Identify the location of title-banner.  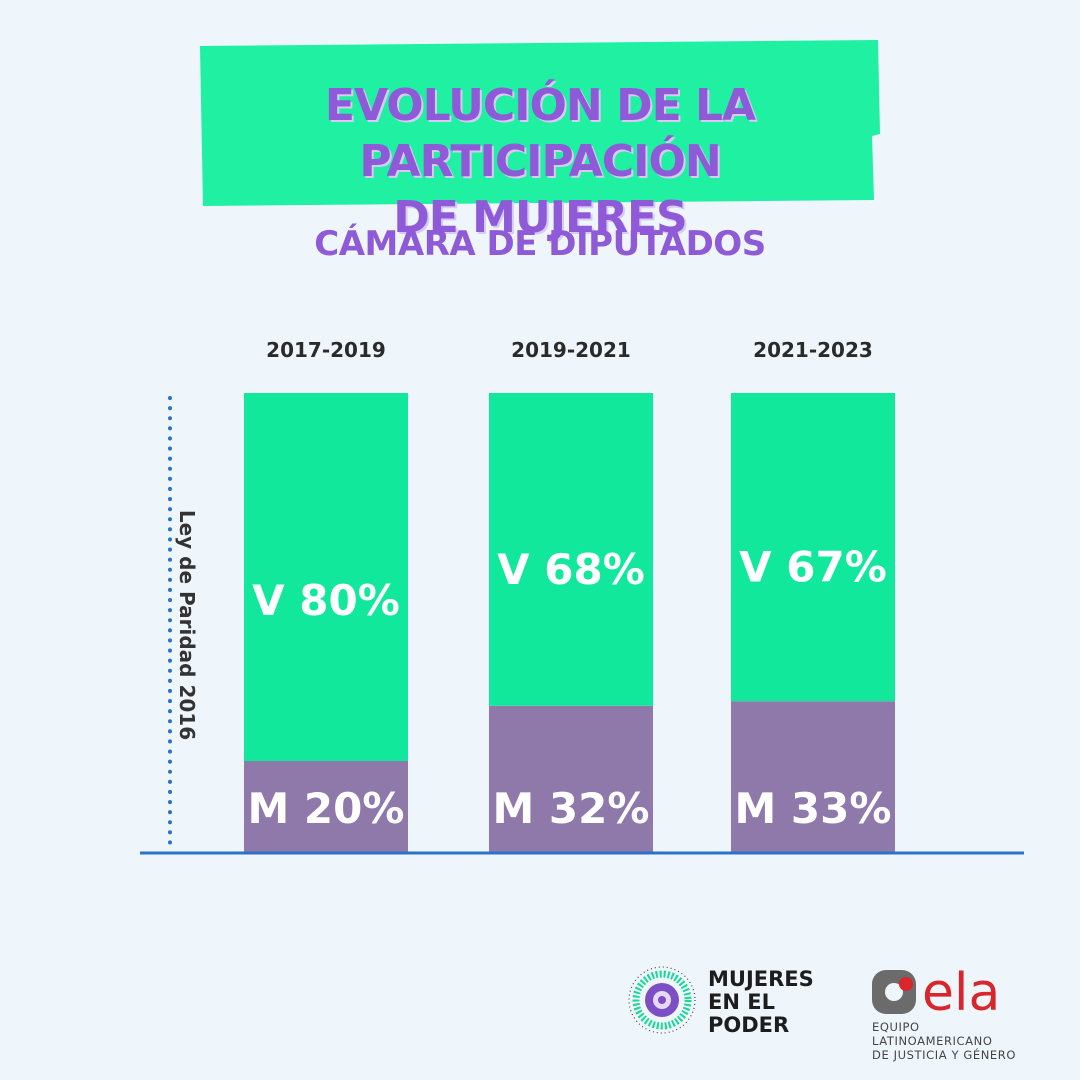
(540, 123).